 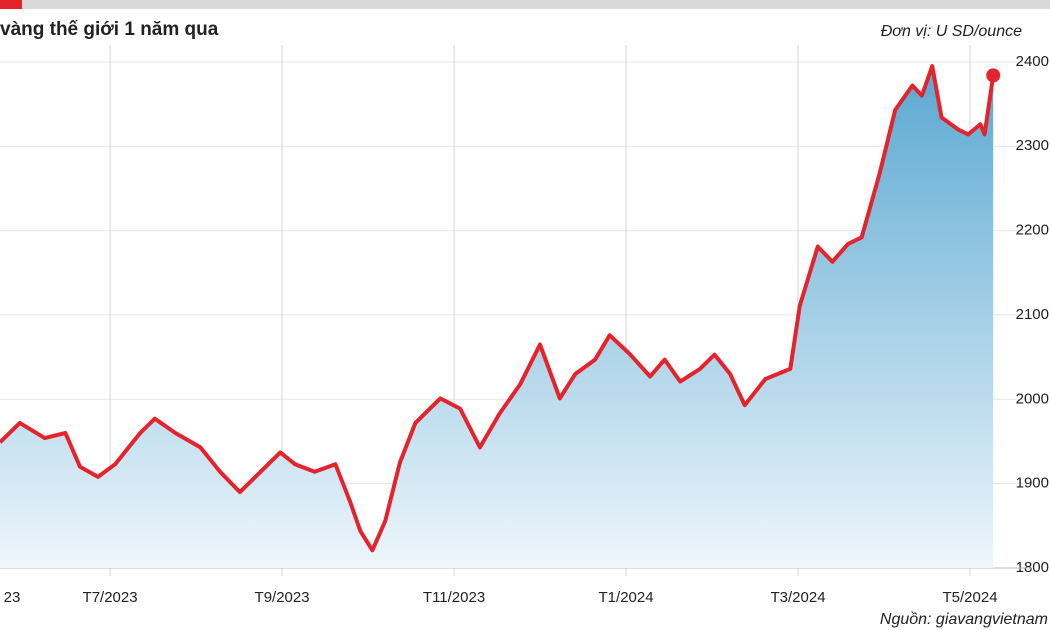 I want to click on y-tick-label: 2100, so click(x=1032, y=314).